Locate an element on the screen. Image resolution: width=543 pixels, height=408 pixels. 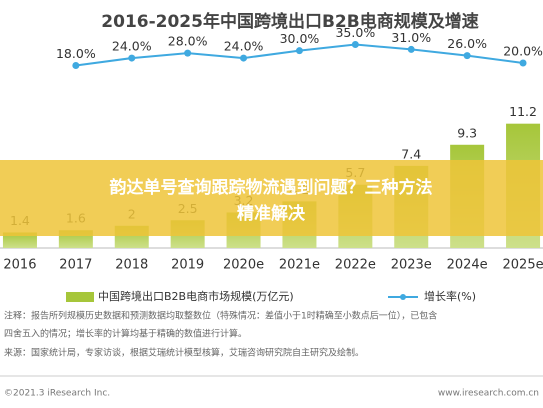
data-label: 30.0% is located at coordinates (300, 38).